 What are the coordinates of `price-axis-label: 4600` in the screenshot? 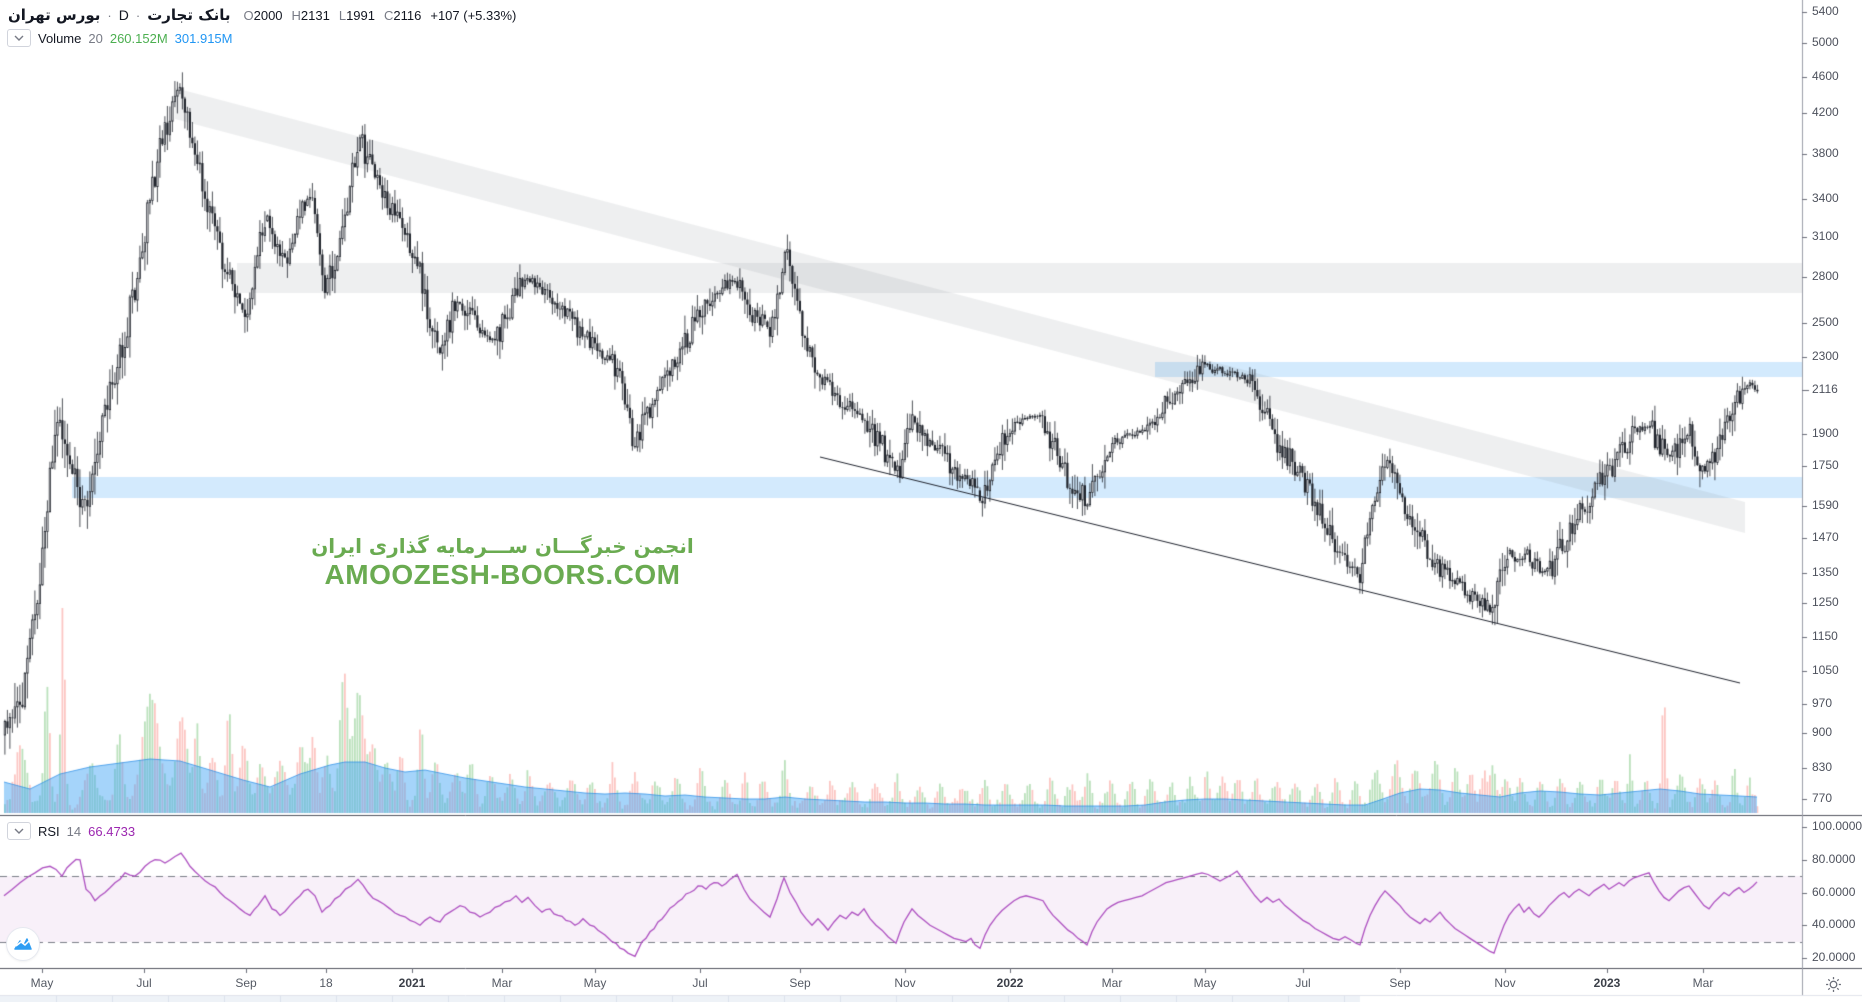 It's located at (1825, 76).